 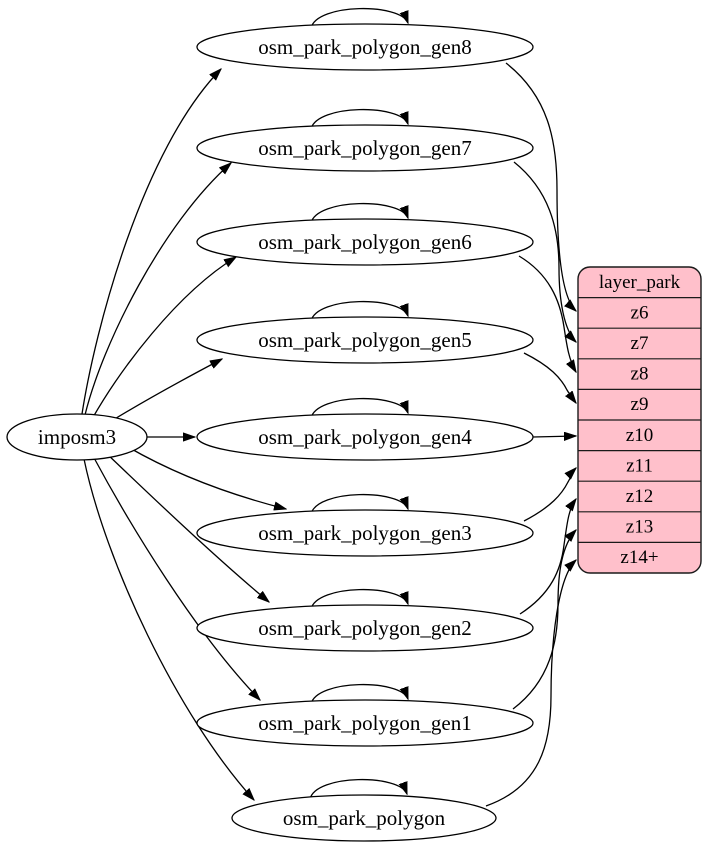 I want to click on node-shape-osm_park_polygon_gen8, so click(x=365, y=47).